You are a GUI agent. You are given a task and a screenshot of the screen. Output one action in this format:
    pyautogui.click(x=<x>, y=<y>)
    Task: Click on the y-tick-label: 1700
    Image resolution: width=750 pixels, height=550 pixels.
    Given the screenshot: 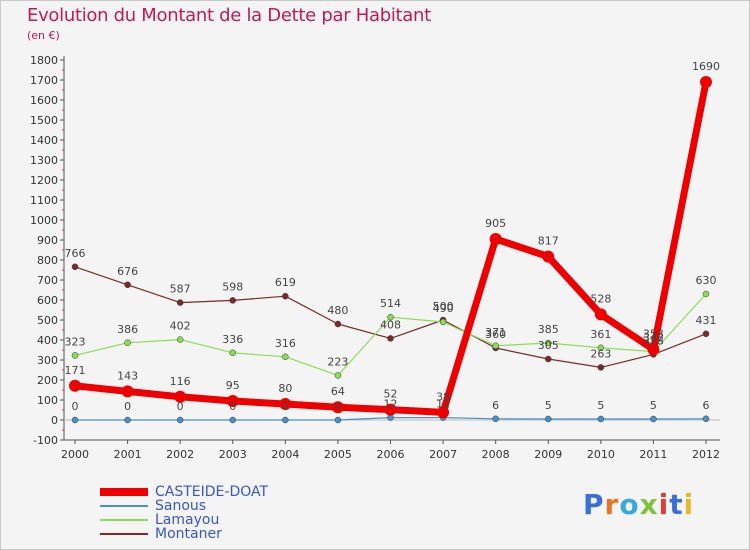 What is the action you would take?
    pyautogui.click(x=44, y=80)
    